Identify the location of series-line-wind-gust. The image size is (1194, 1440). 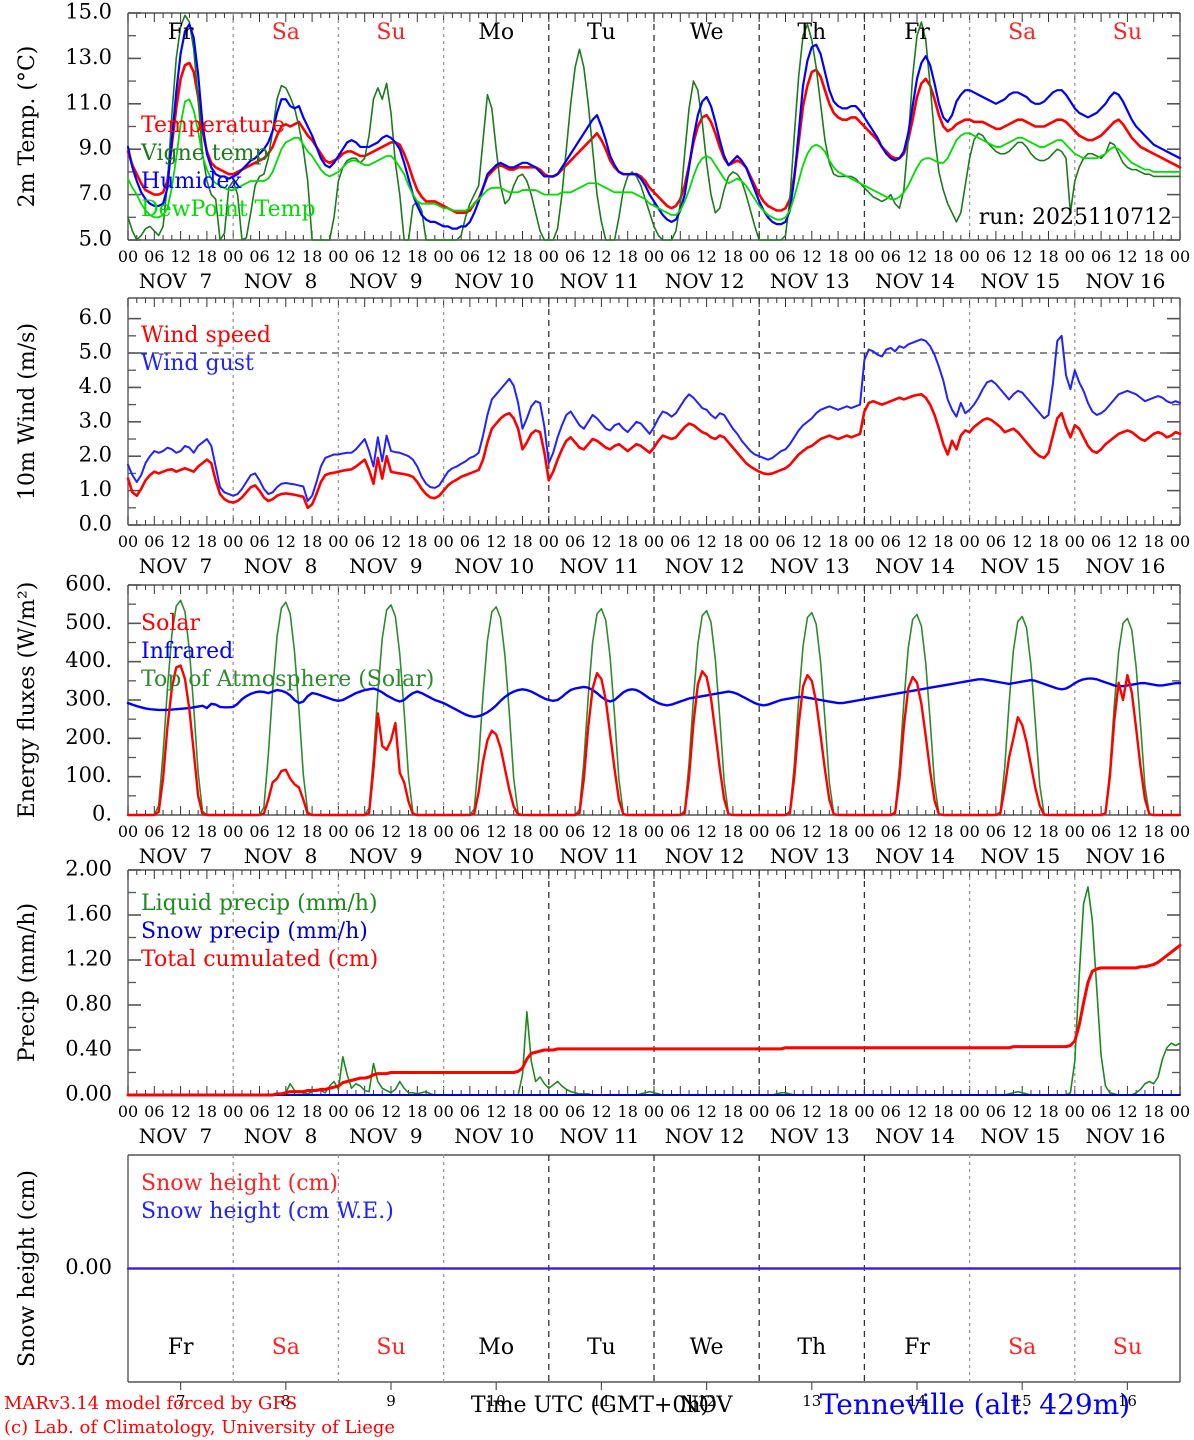
(654, 418).